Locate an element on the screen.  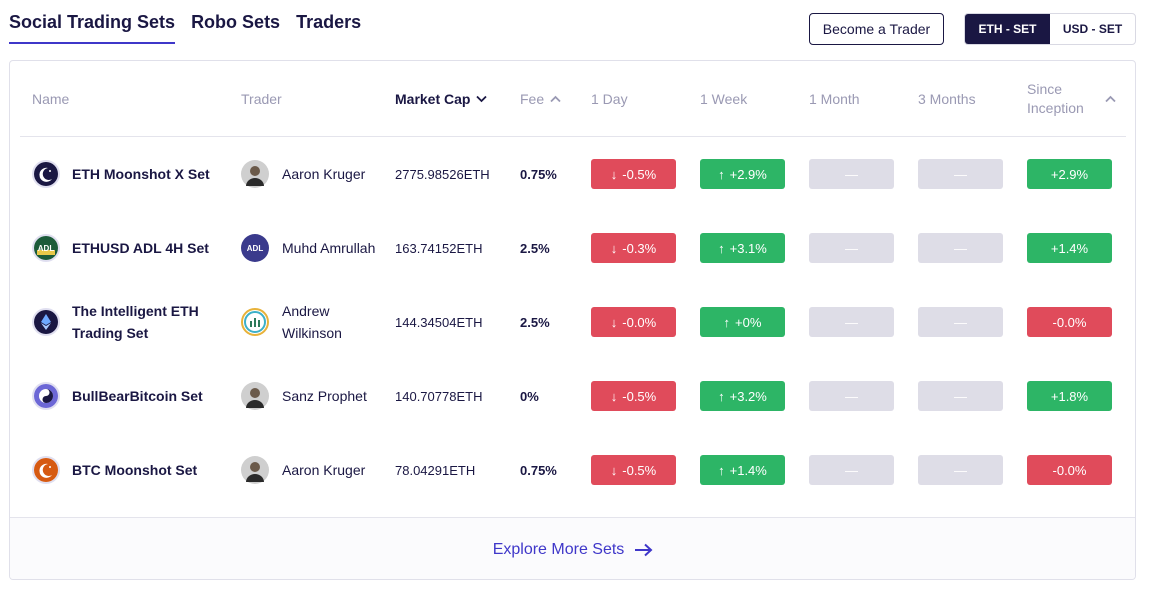
arrow-right-icon is located at coordinates (644, 549).